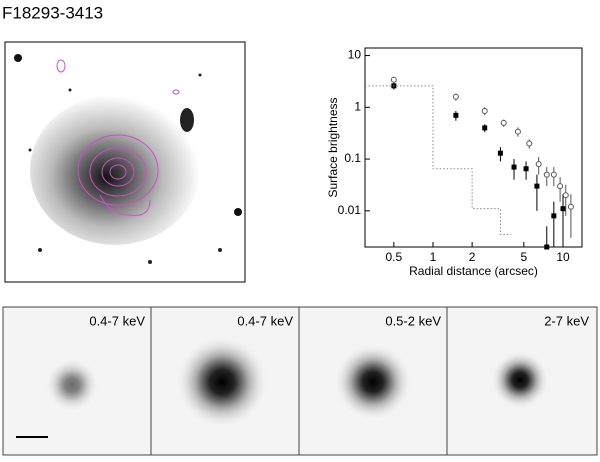 Image resolution: width=600 pixels, height=462 pixels. Describe the element at coordinates (563, 257) in the screenshot. I see `x-tick-label: 10` at that location.